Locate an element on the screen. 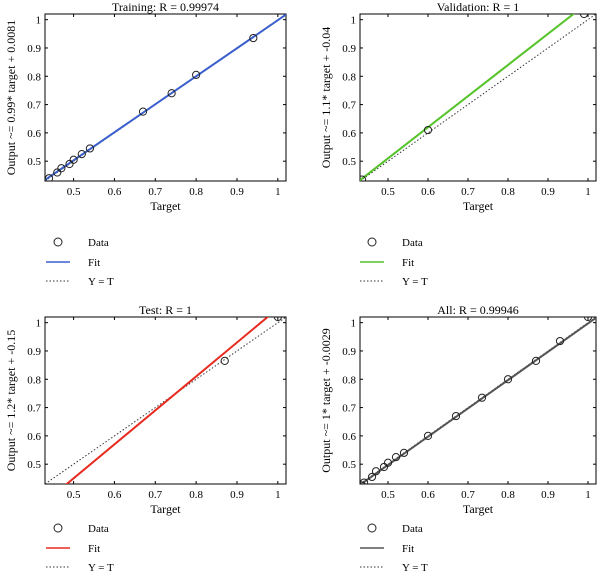 The image size is (600, 576). chart-title: Training: R = 0.99974 is located at coordinates (165, 7).